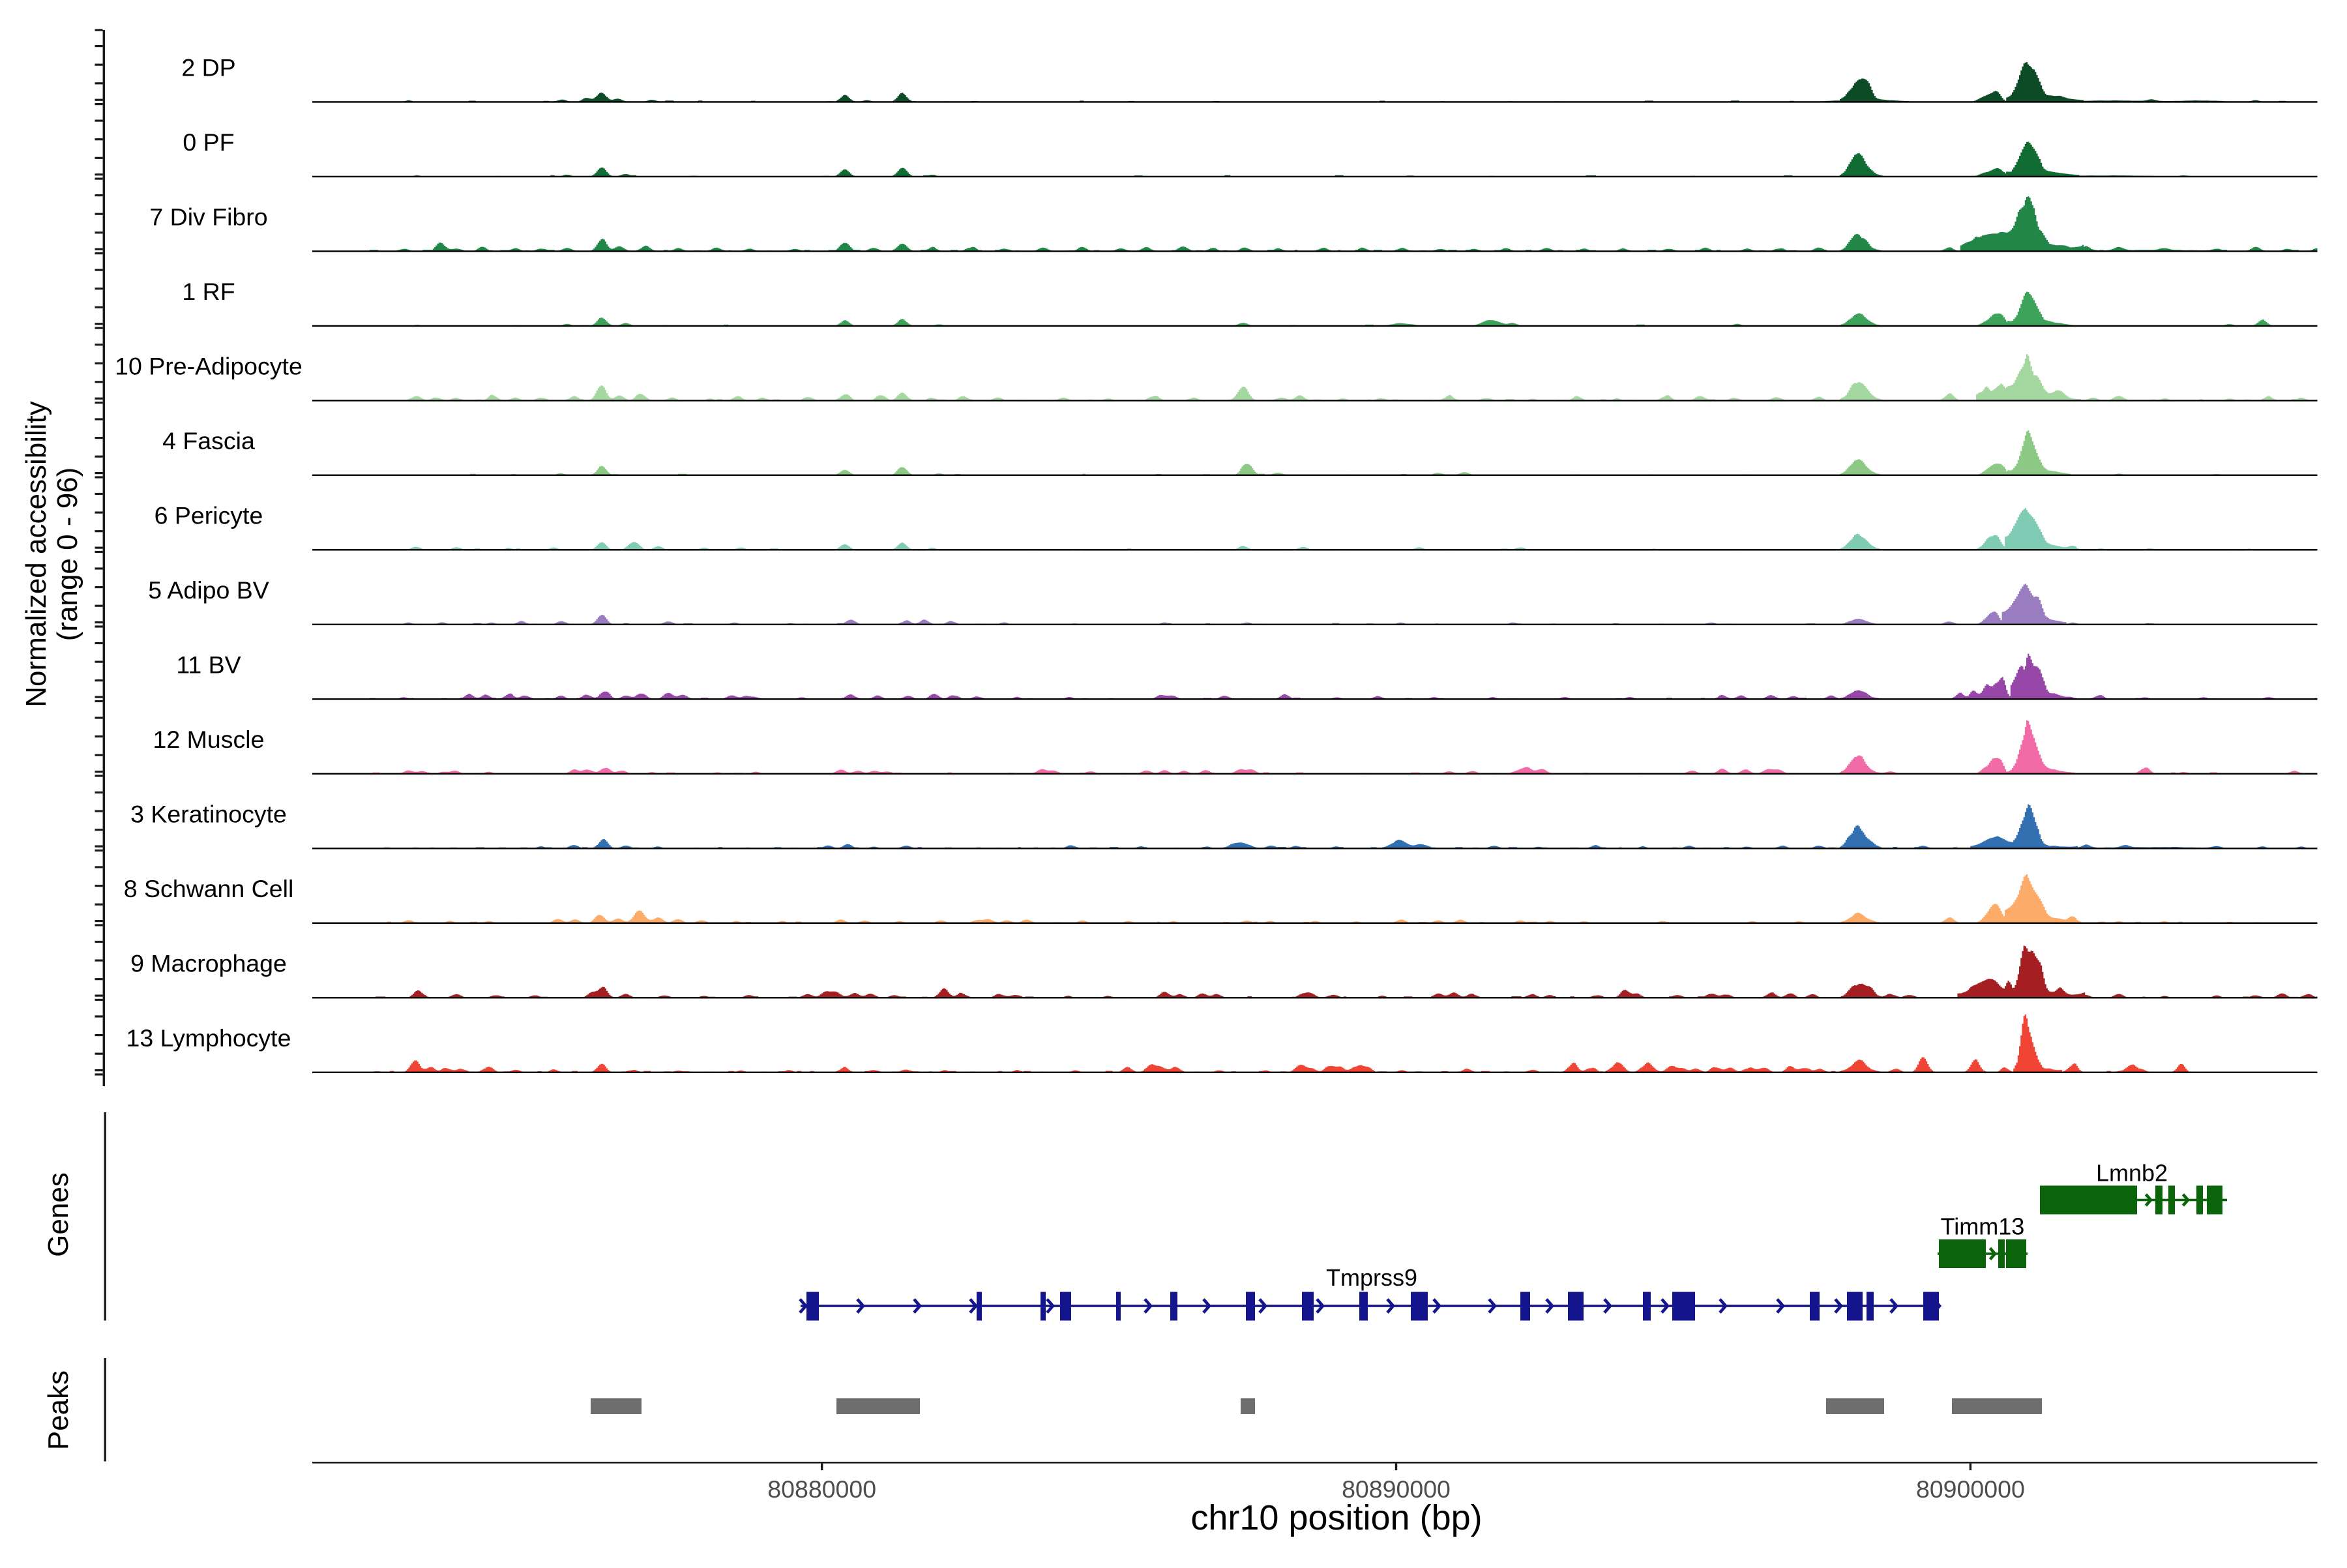 The width and height of the screenshot is (2347, 1568). I want to click on svg-text: 7 Div Fibro, so click(208, 216).